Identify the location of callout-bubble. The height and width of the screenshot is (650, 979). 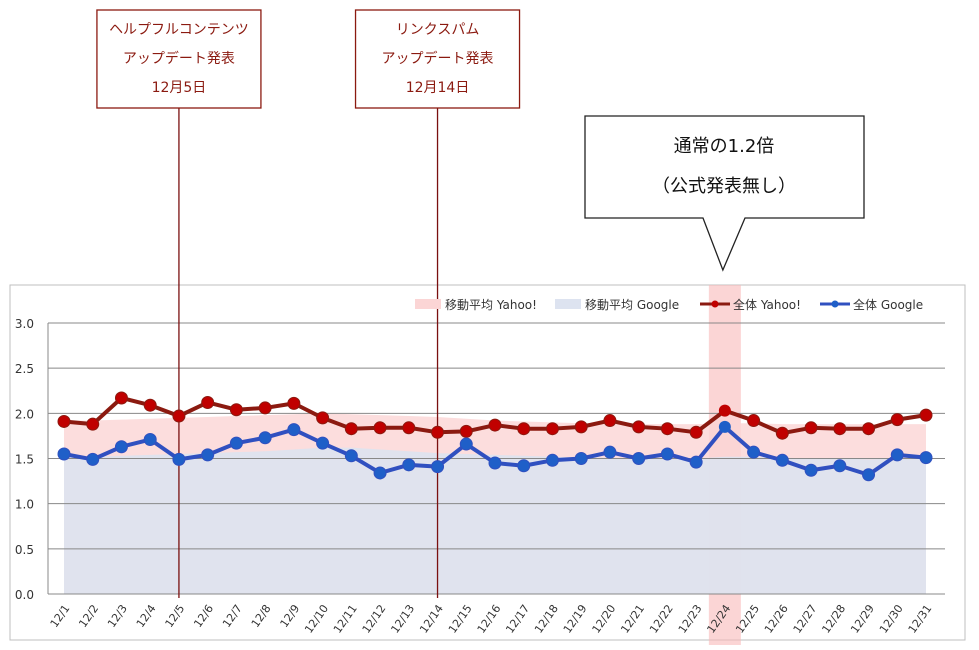
(724, 193).